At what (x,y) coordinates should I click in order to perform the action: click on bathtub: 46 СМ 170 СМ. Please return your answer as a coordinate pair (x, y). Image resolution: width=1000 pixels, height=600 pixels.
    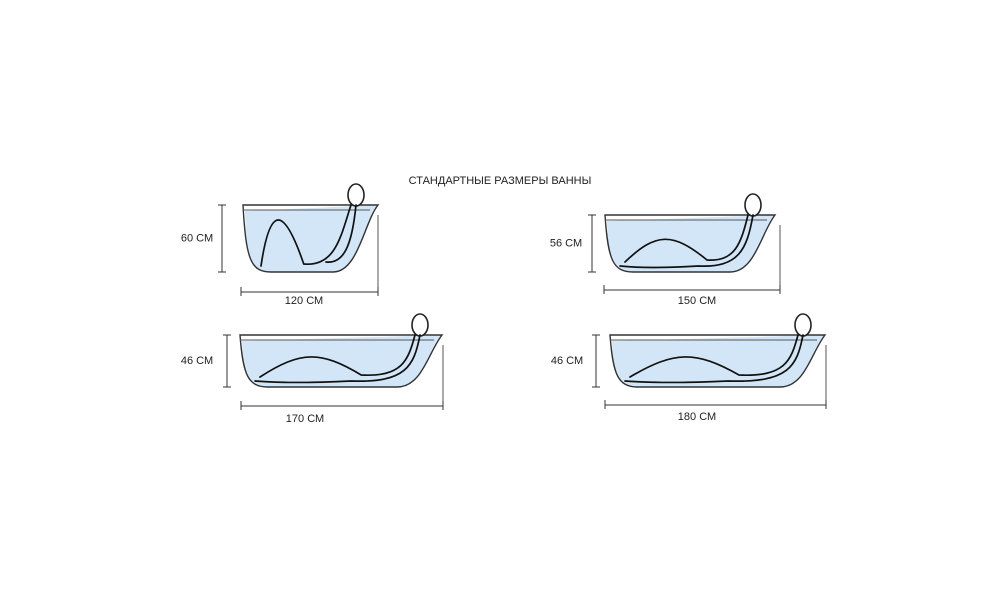
    Looking at the image, I should click on (312, 369).